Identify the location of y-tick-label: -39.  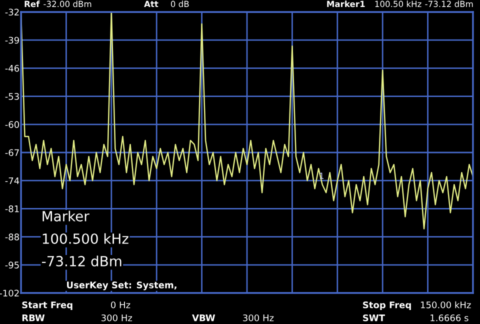
(12, 40).